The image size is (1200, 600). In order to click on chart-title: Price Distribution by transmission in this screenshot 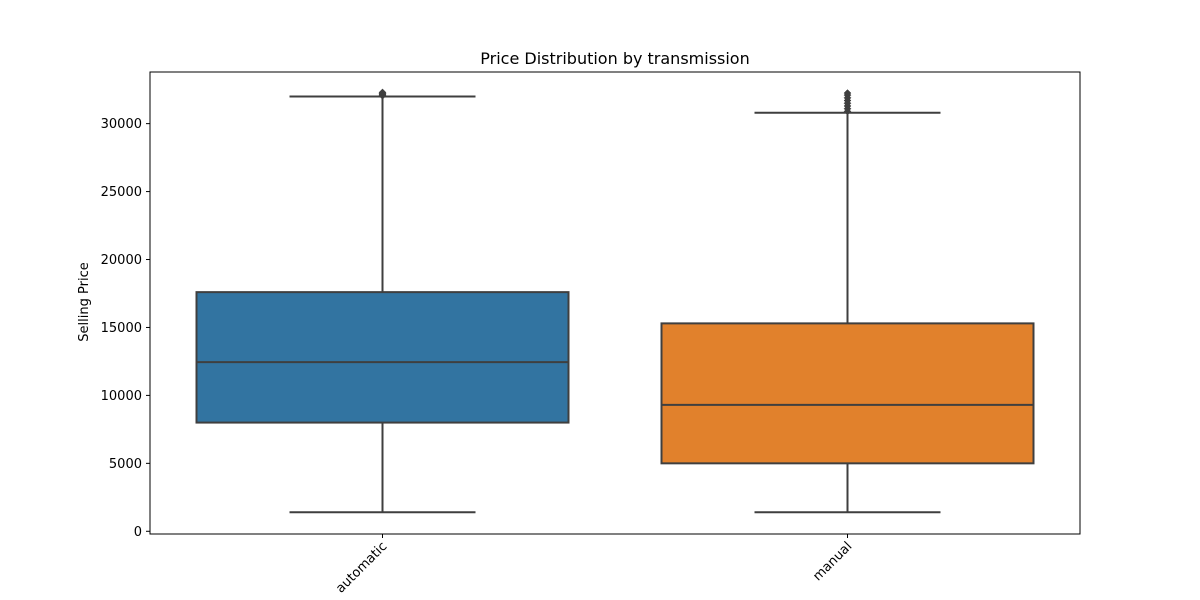, I will do `click(614, 58)`.